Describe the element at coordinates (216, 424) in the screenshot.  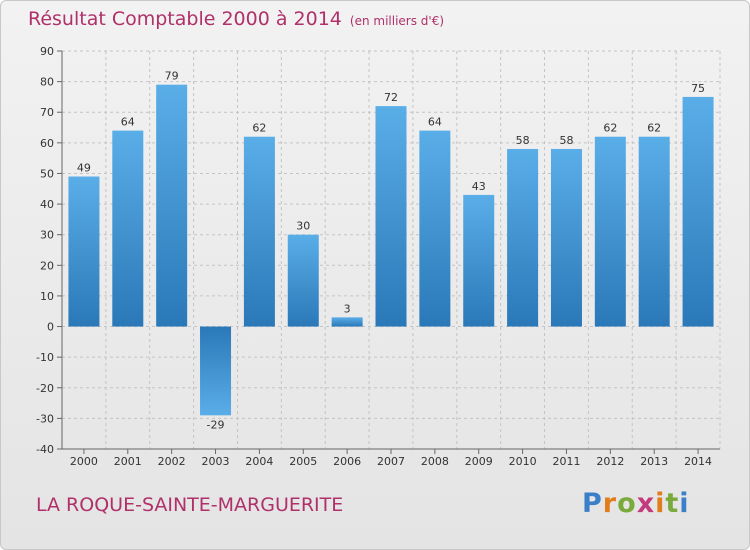
I see `value-label: -29` at that location.